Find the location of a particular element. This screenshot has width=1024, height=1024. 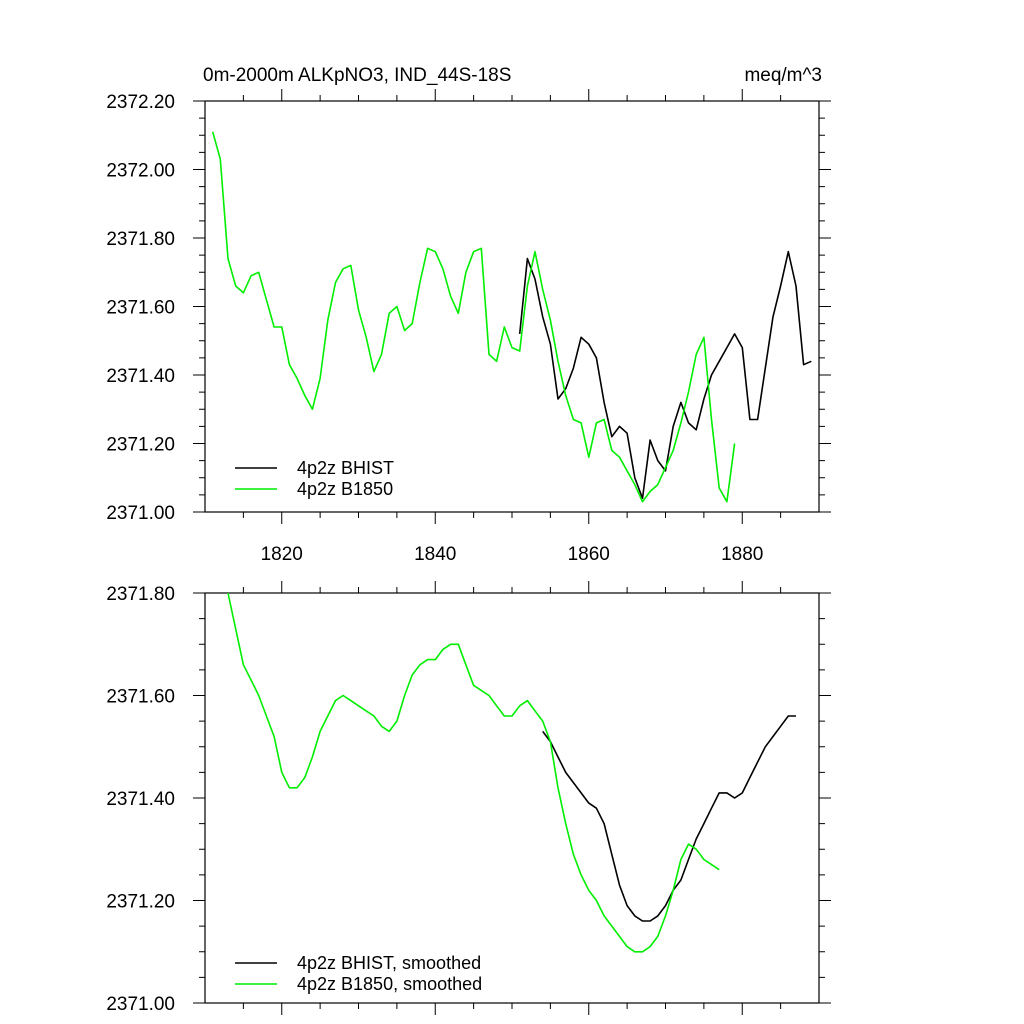

x-tick-label: 1840 is located at coordinates (435, 554).